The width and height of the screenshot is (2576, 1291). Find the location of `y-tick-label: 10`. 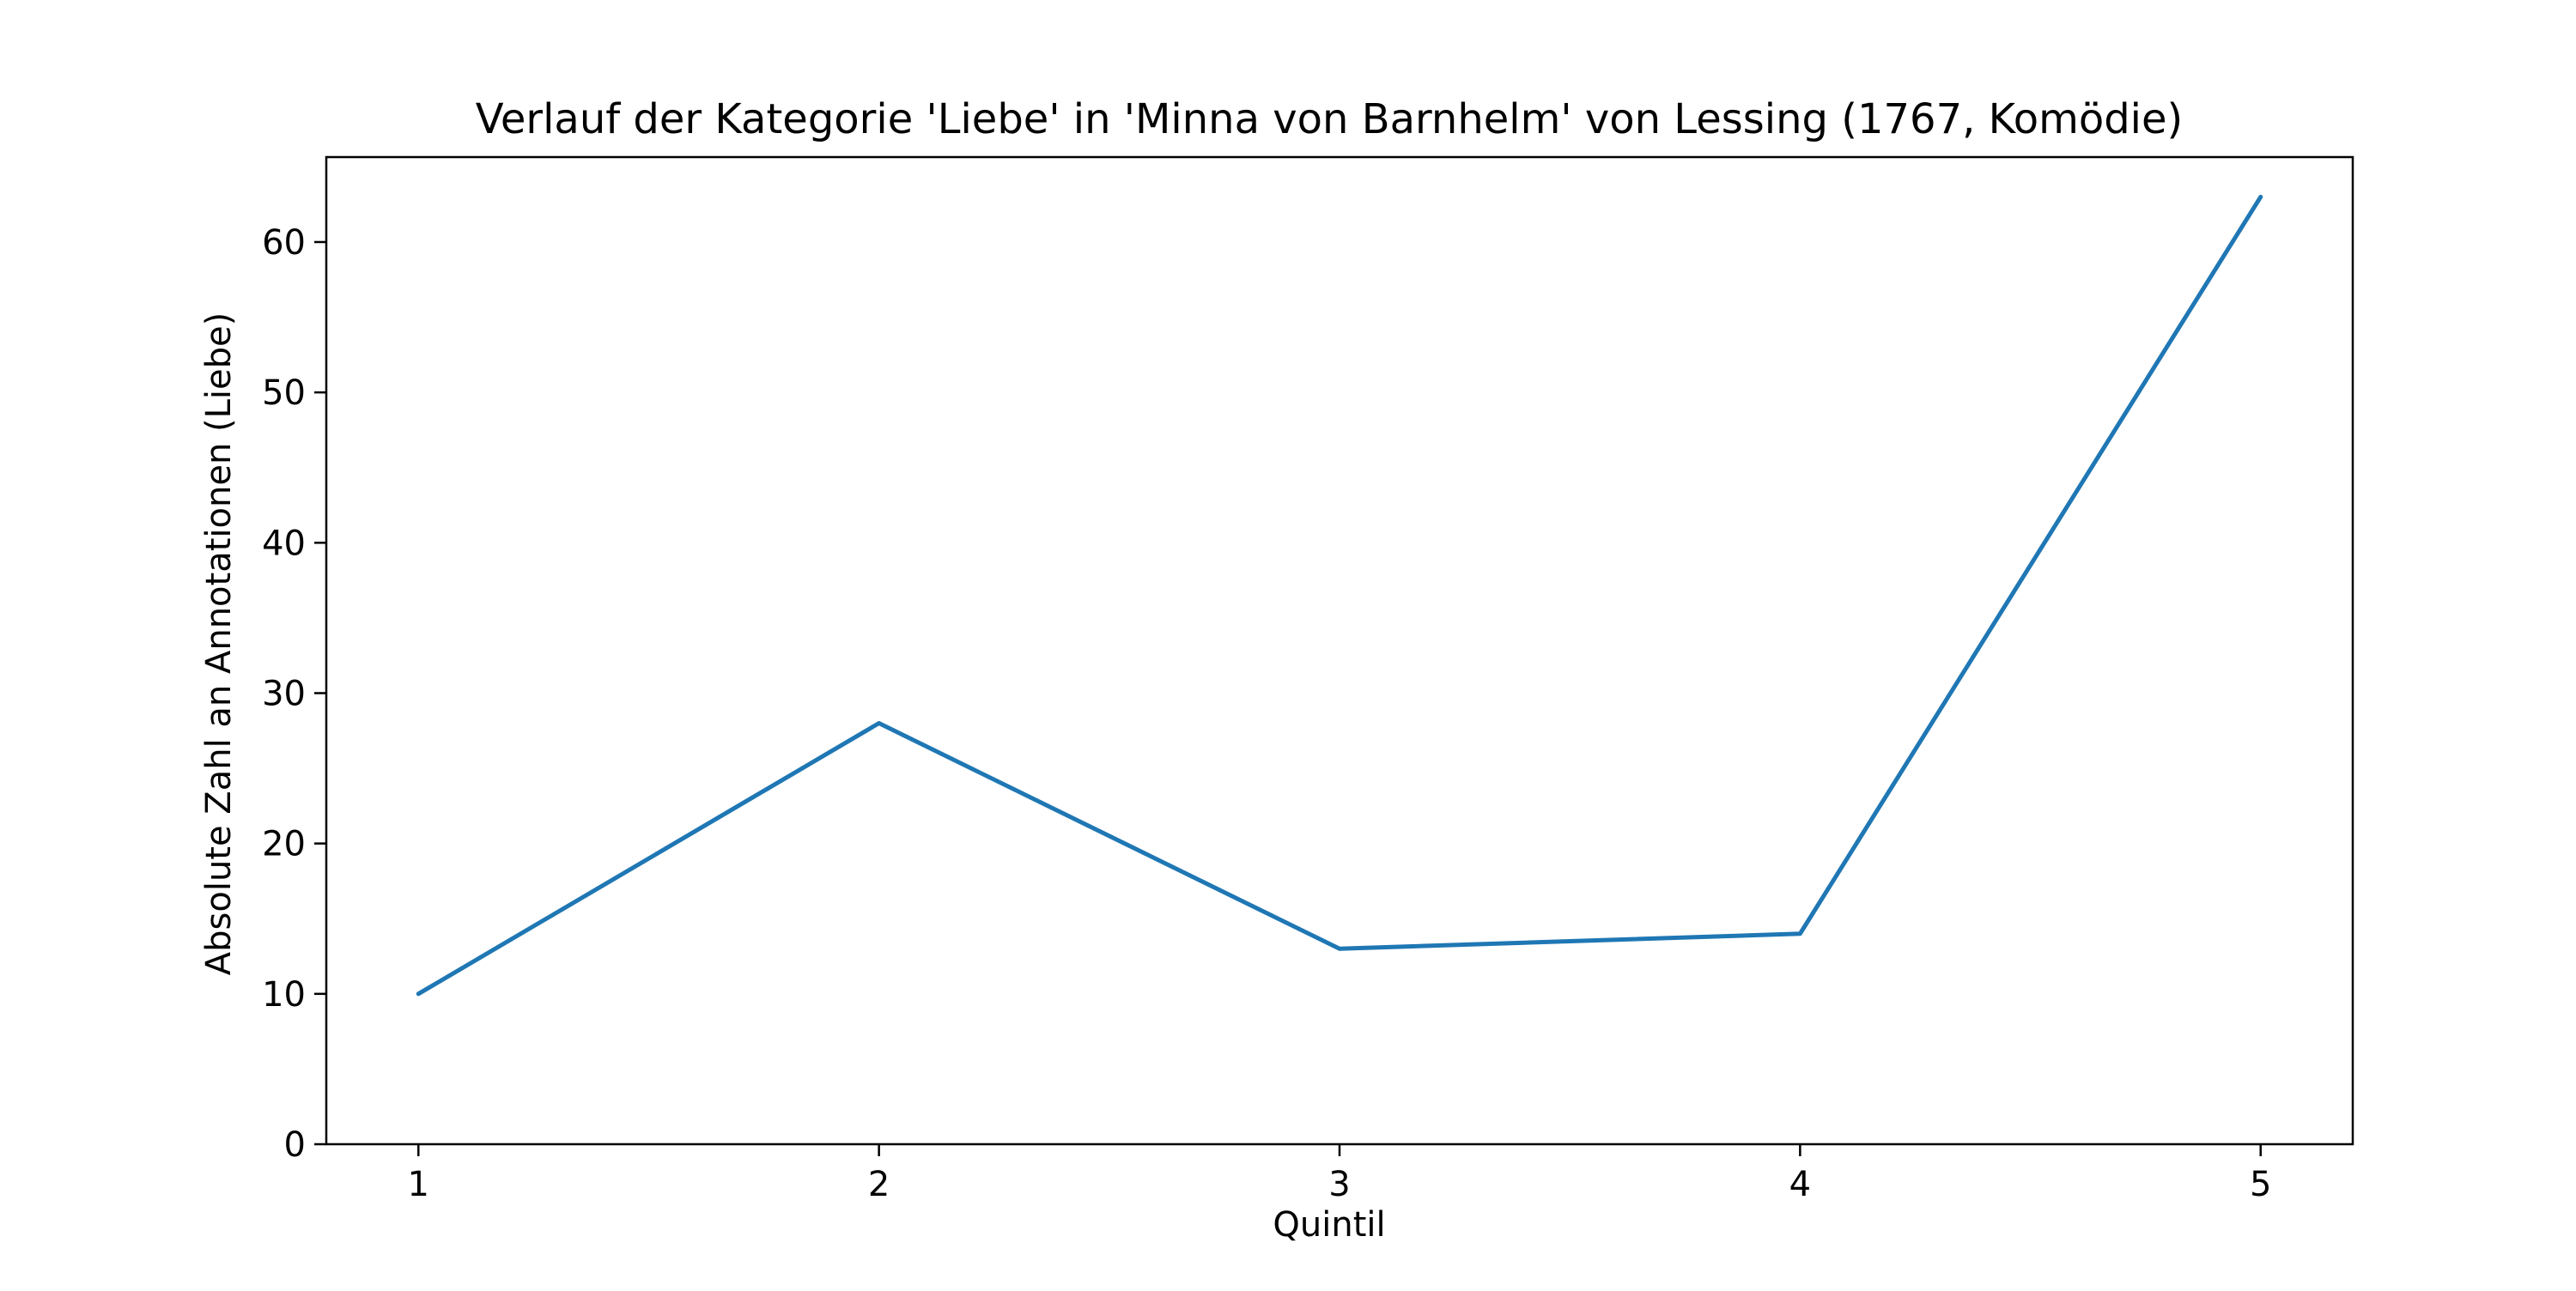

y-tick-label: 10 is located at coordinates (284, 995).